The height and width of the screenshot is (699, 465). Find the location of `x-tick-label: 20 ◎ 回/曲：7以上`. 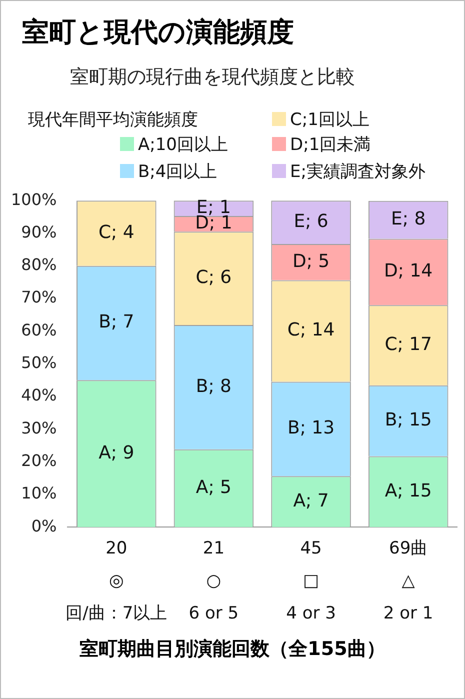

x-tick-label: 20 ◎ 回/曲：7以上 is located at coordinates (117, 581).